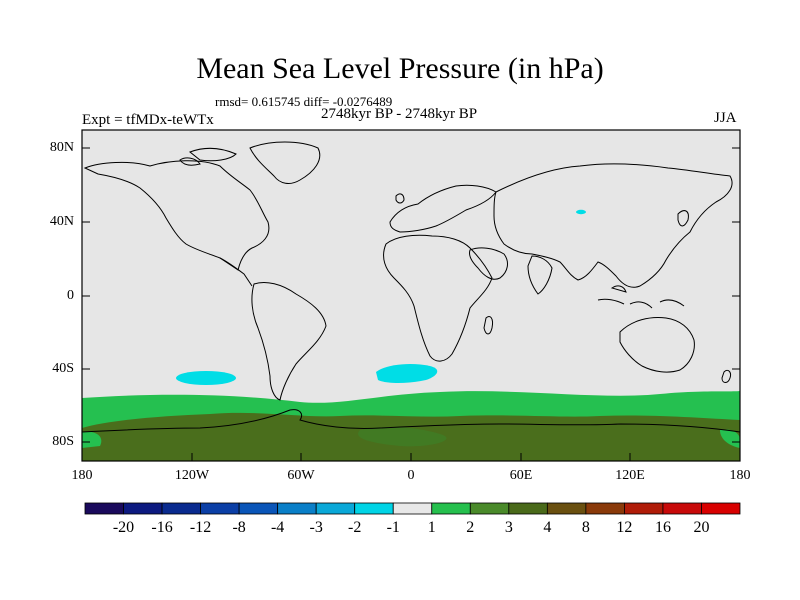 The height and width of the screenshot is (600, 800). Describe the element at coordinates (399, 114) in the screenshot. I see `time-period-label: 2748kyr BP - 2748kyr BP` at that location.